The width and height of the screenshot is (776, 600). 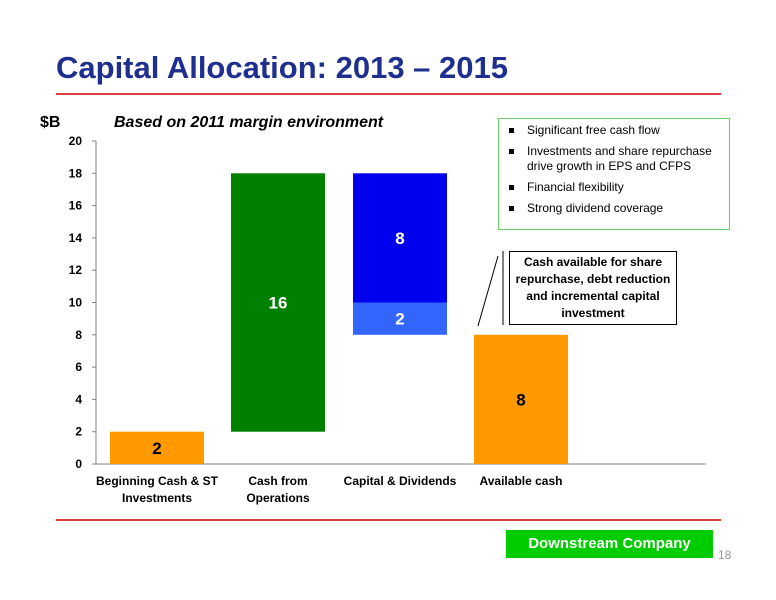 I want to click on y-tick-label: 6, so click(x=78, y=367).